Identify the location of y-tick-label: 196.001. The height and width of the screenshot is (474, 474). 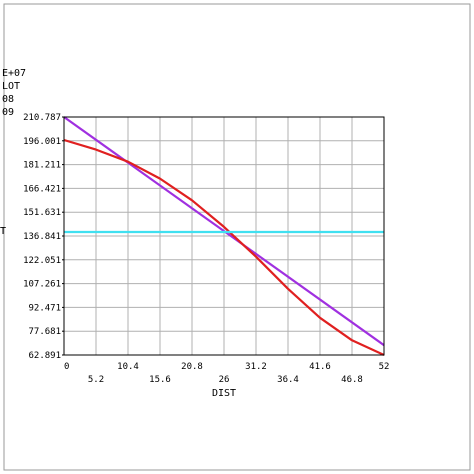
(42, 142).